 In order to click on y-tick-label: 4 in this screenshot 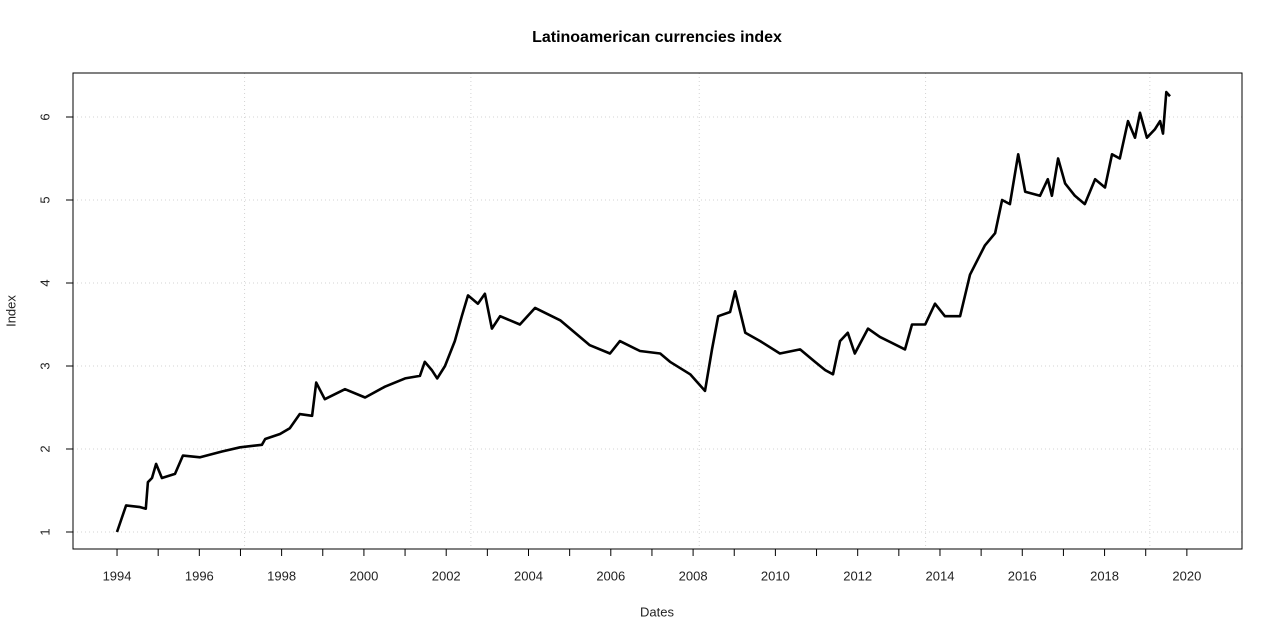, I will do `click(44, 282)`.